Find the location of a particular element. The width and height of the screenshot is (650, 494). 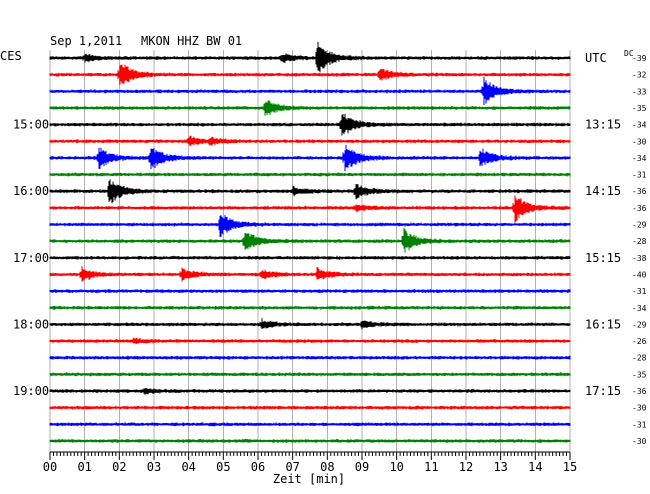

chart-station: MKON HHZ BW 01 is located at coordinates (191, 41).